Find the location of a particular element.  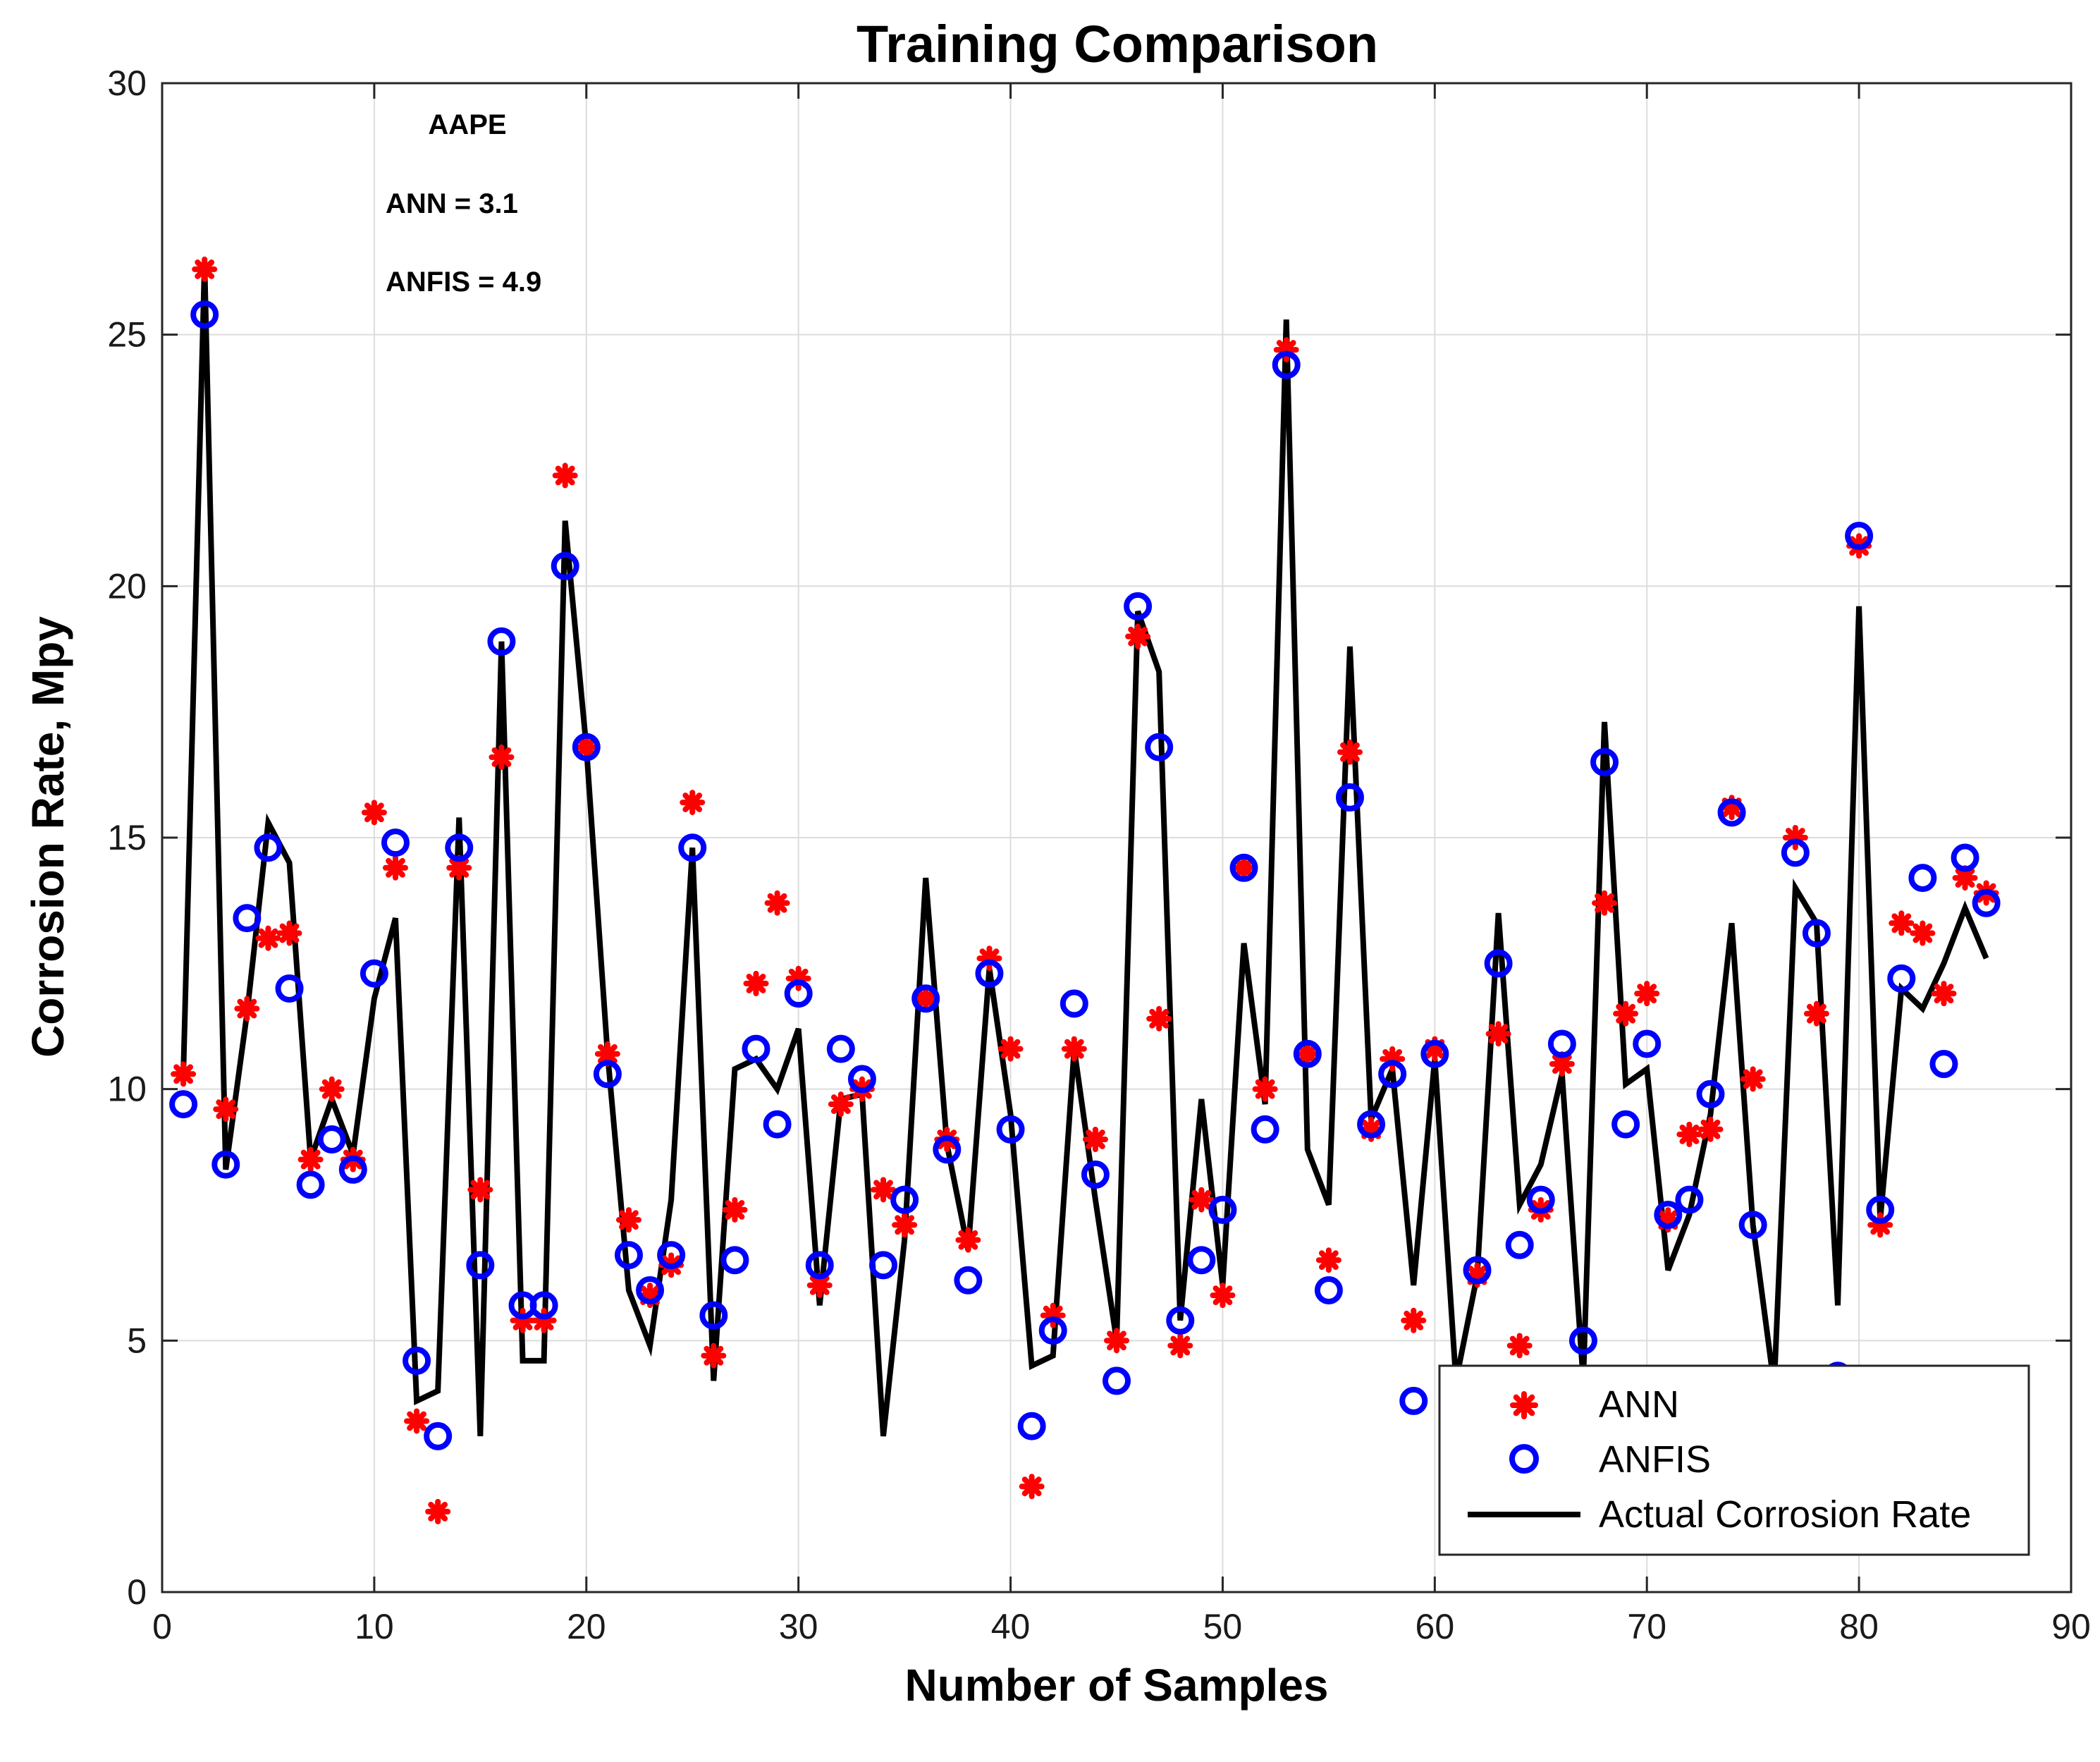

x-tick-label: 30 is located at coordinates (798, 1626).